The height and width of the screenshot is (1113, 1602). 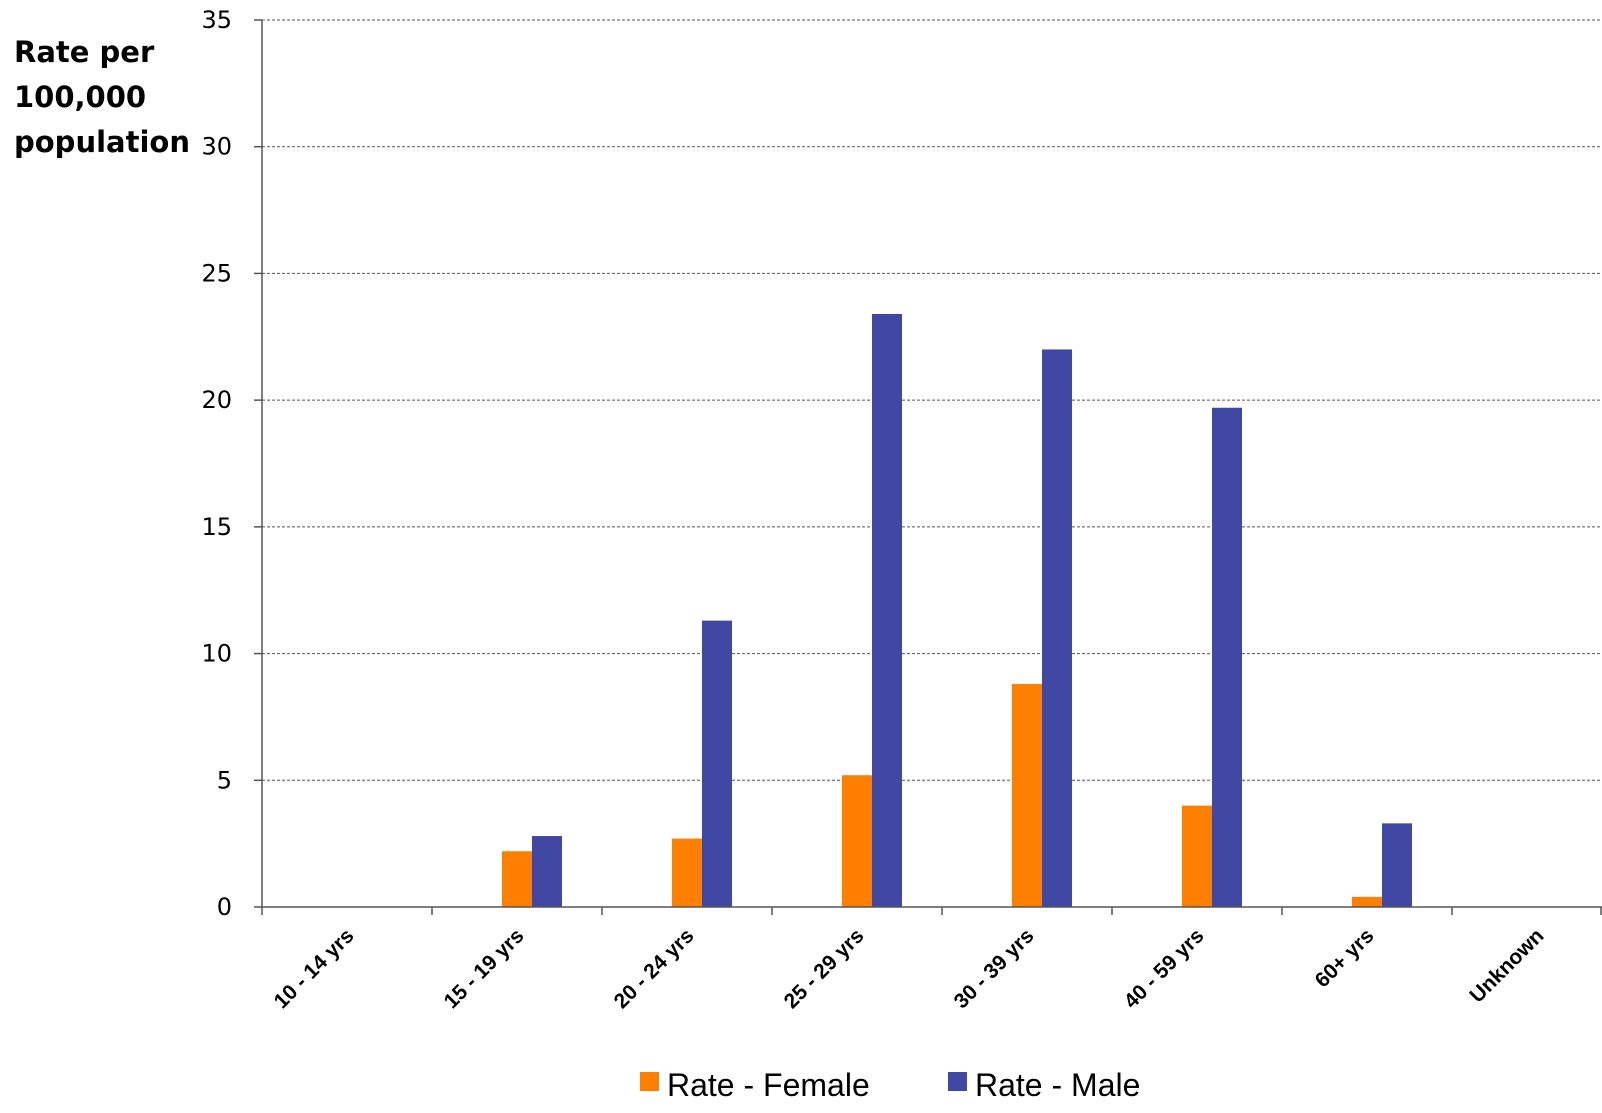 What do you see at coordinates (1197, 856) in the screenshot?
I see `bar-rate-female-40-59-yrs` at bounding box center [1197, 856].